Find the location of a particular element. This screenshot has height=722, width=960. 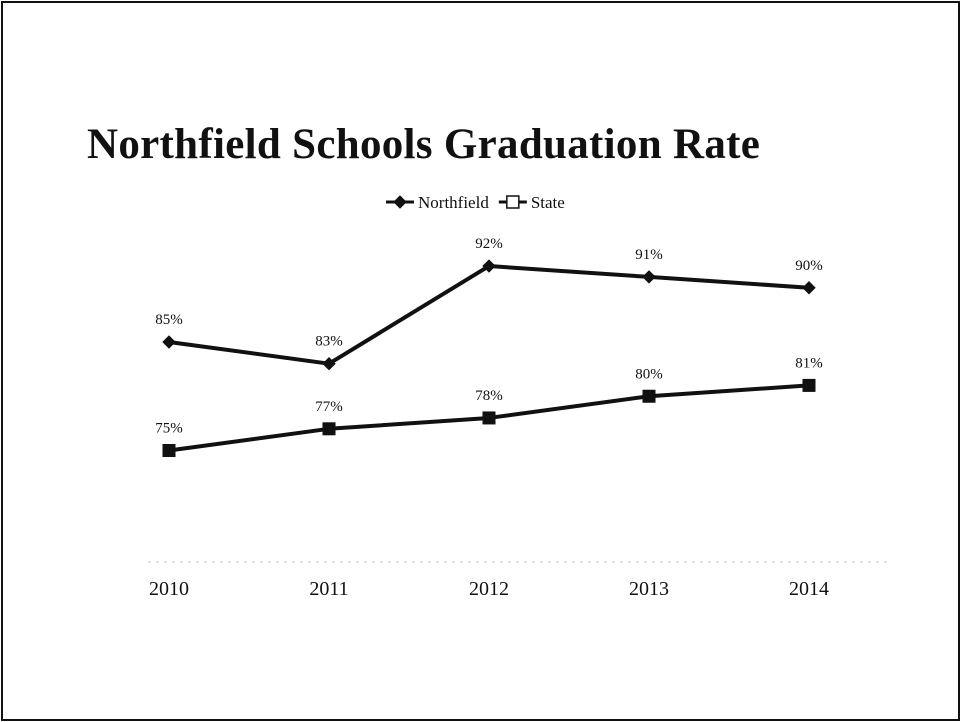

northfield-series-line is located at coordinates (489, 315).